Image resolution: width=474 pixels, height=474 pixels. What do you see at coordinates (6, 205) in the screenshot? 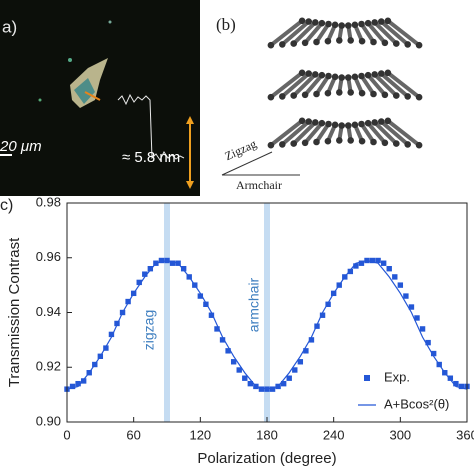
I see `panel-label: c)` at bounding box center [6, 205].